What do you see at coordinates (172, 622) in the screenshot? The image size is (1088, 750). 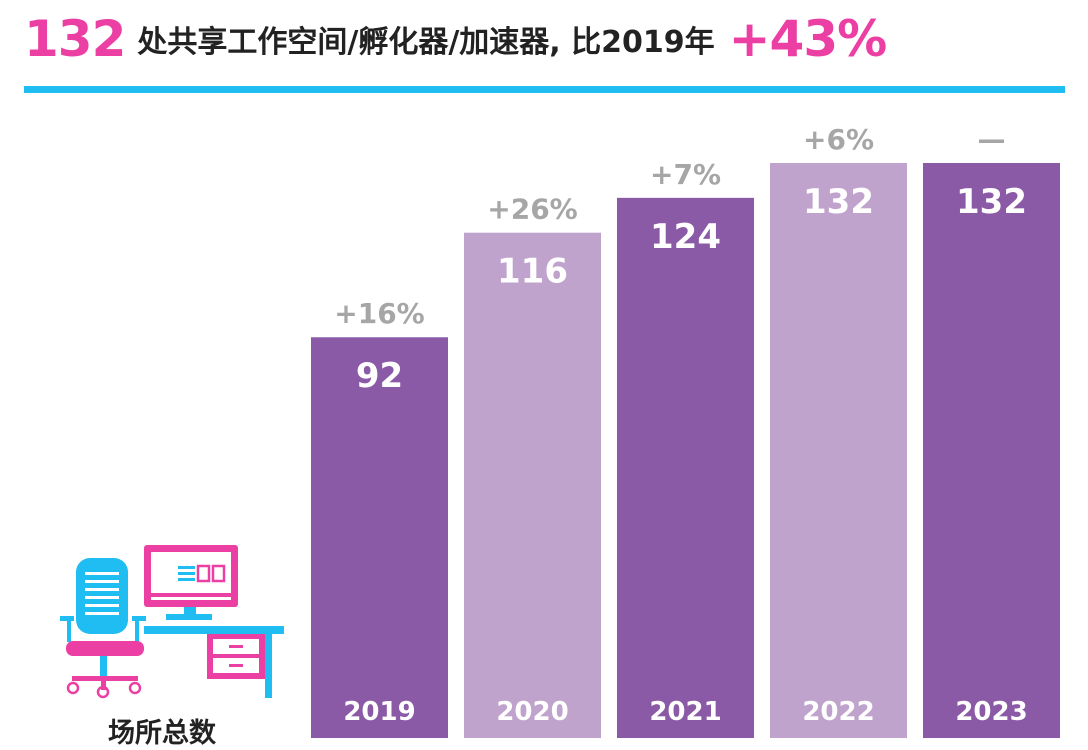 I see `desk-chair-icon` at bounding box center [172, 622].